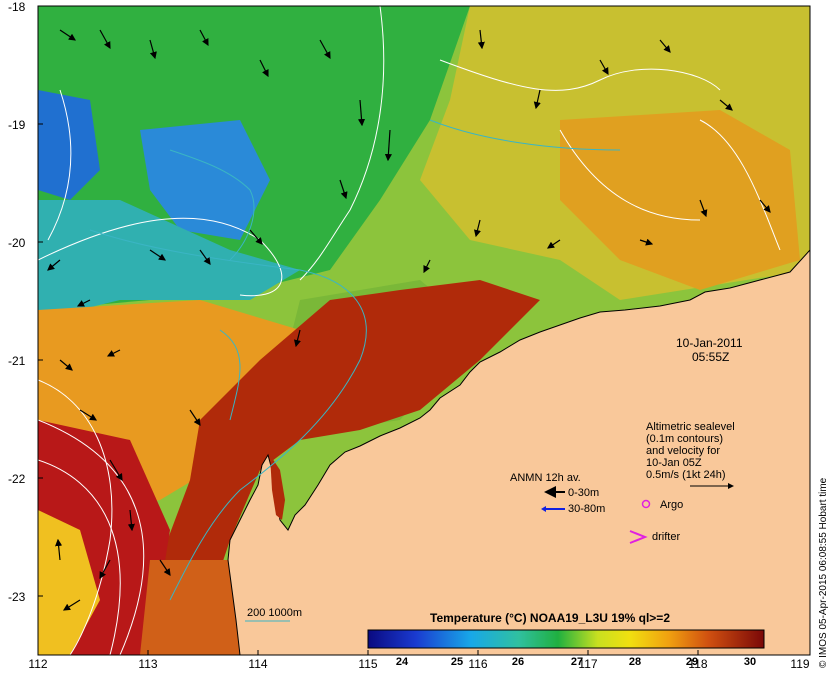 The width and height of the screenshot is (840, 680). Describe the element at coordinates (672, 505) in the screenshot. I see `argo-label: Argo` at that location.